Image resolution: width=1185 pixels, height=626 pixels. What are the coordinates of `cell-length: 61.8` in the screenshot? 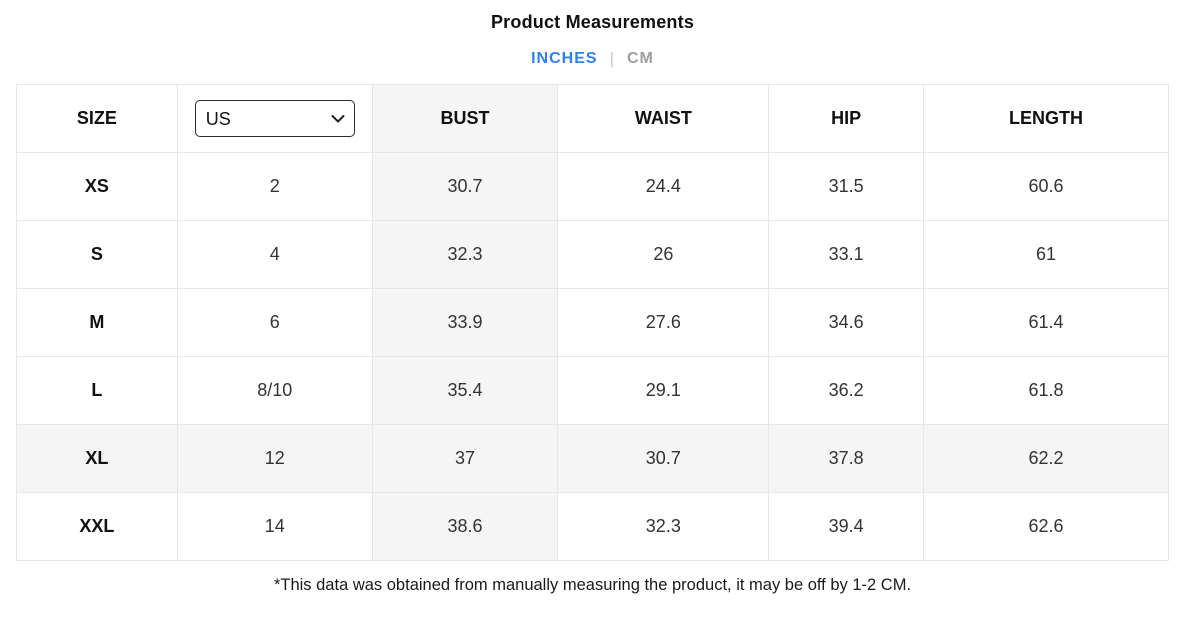 It's located at (1046, 390).